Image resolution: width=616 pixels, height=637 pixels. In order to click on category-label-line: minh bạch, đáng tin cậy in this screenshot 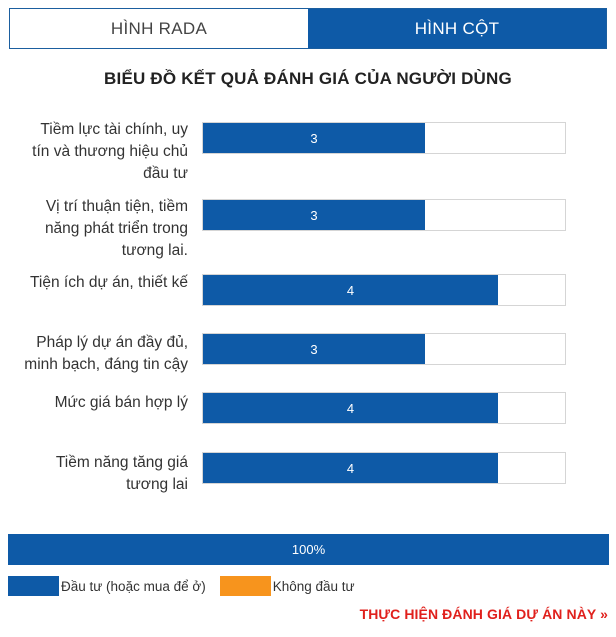, I will do `click(106, 364)`.